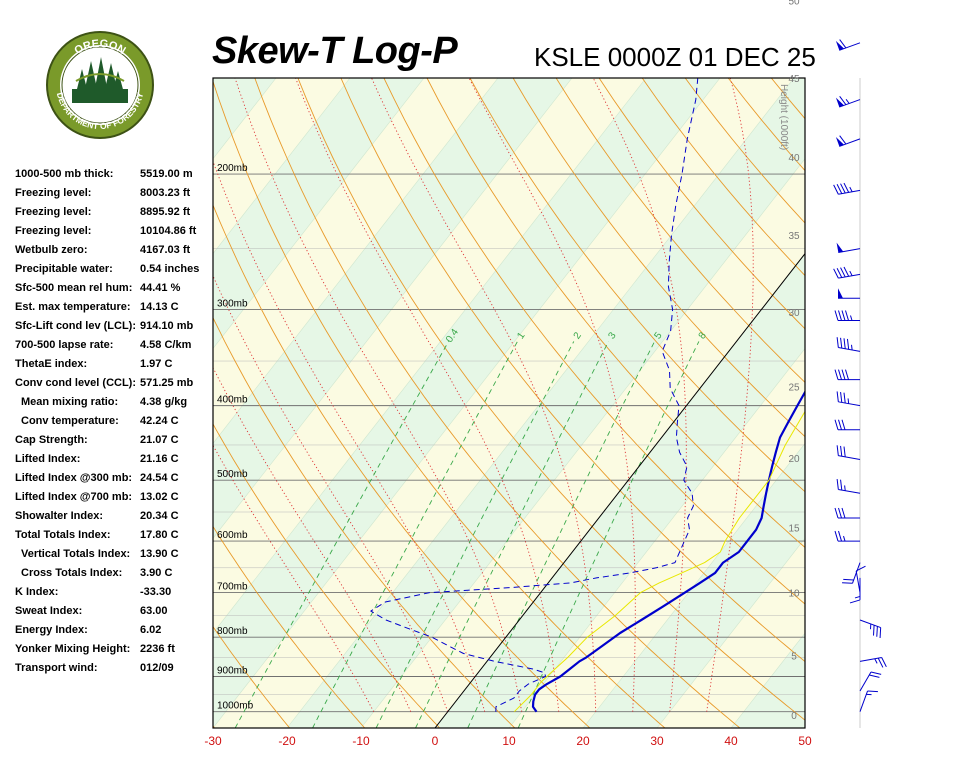 The width and height of the screenshot is (960, 768). Describe the element at coordinates (232, 474) in the screenshot. I see `pressure-label: 500mb` at that location.